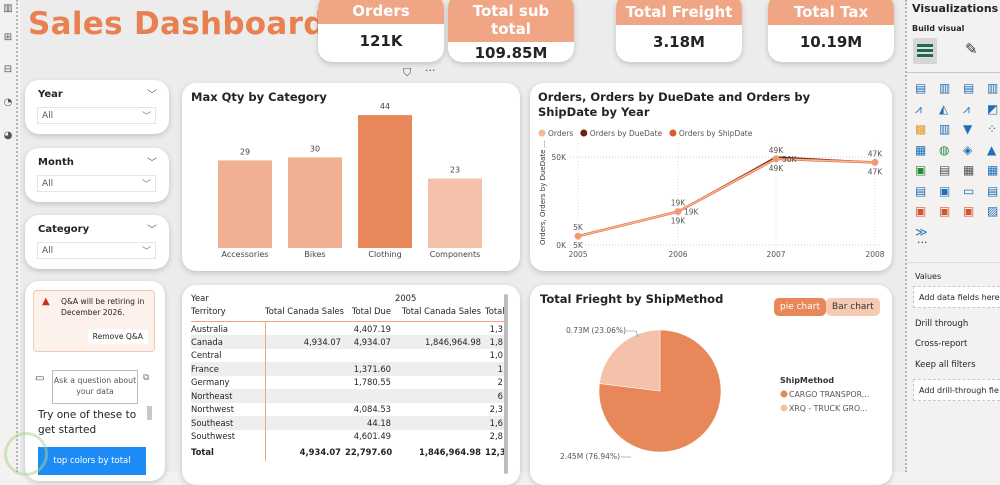  I want to click on scrollbar, so click(149, 413).